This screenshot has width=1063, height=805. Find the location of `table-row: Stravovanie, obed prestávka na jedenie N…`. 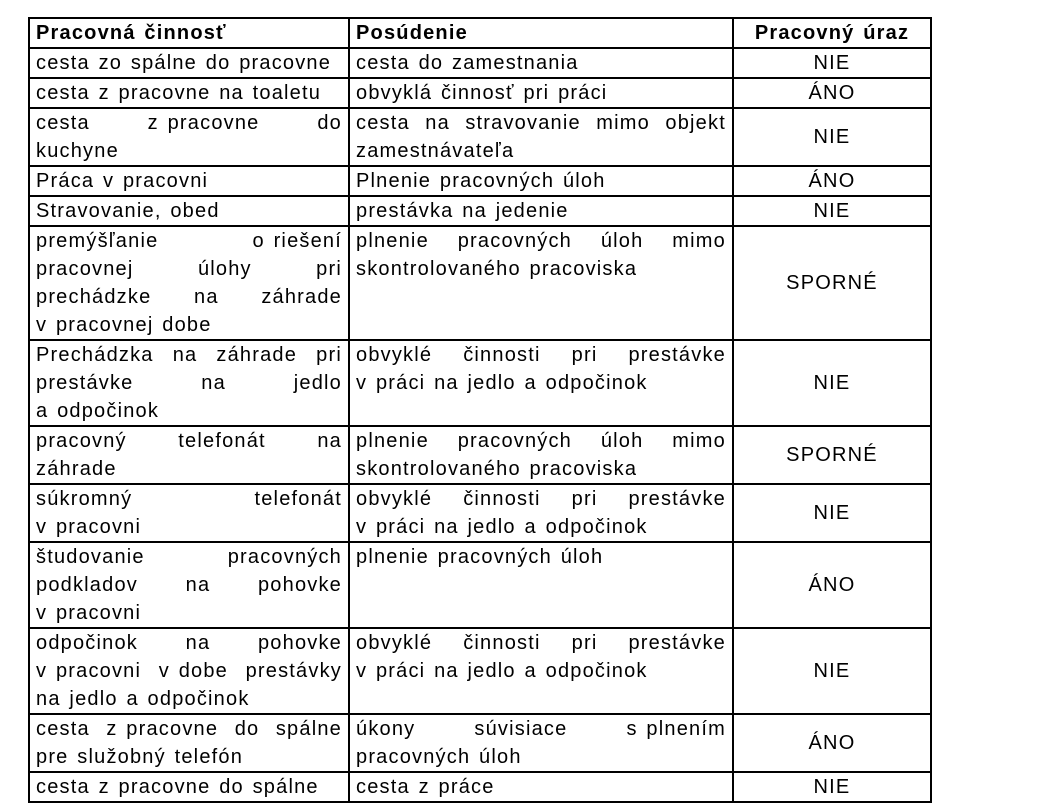

table-row: Stravovanie, obed prestávka na jedenie N… is located at coordinates (480, 211).